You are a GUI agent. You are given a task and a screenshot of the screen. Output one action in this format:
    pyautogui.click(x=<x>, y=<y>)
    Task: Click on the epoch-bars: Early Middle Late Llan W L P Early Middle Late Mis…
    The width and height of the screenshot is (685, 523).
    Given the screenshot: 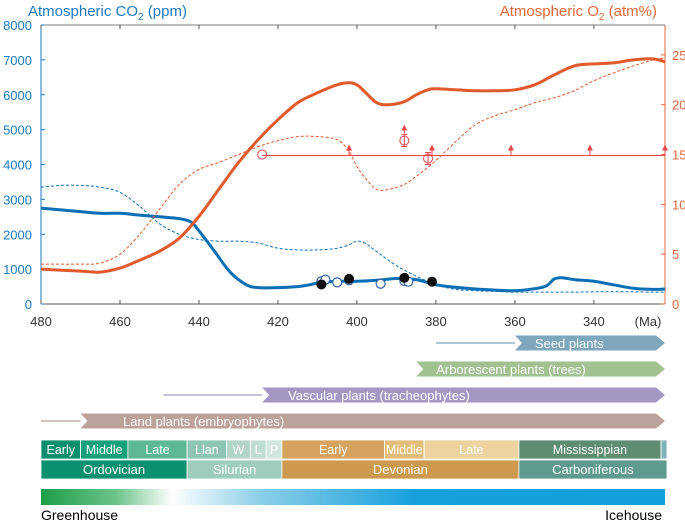 What is the action you would take?
    pyautogui.click(x=354, y=449)
    